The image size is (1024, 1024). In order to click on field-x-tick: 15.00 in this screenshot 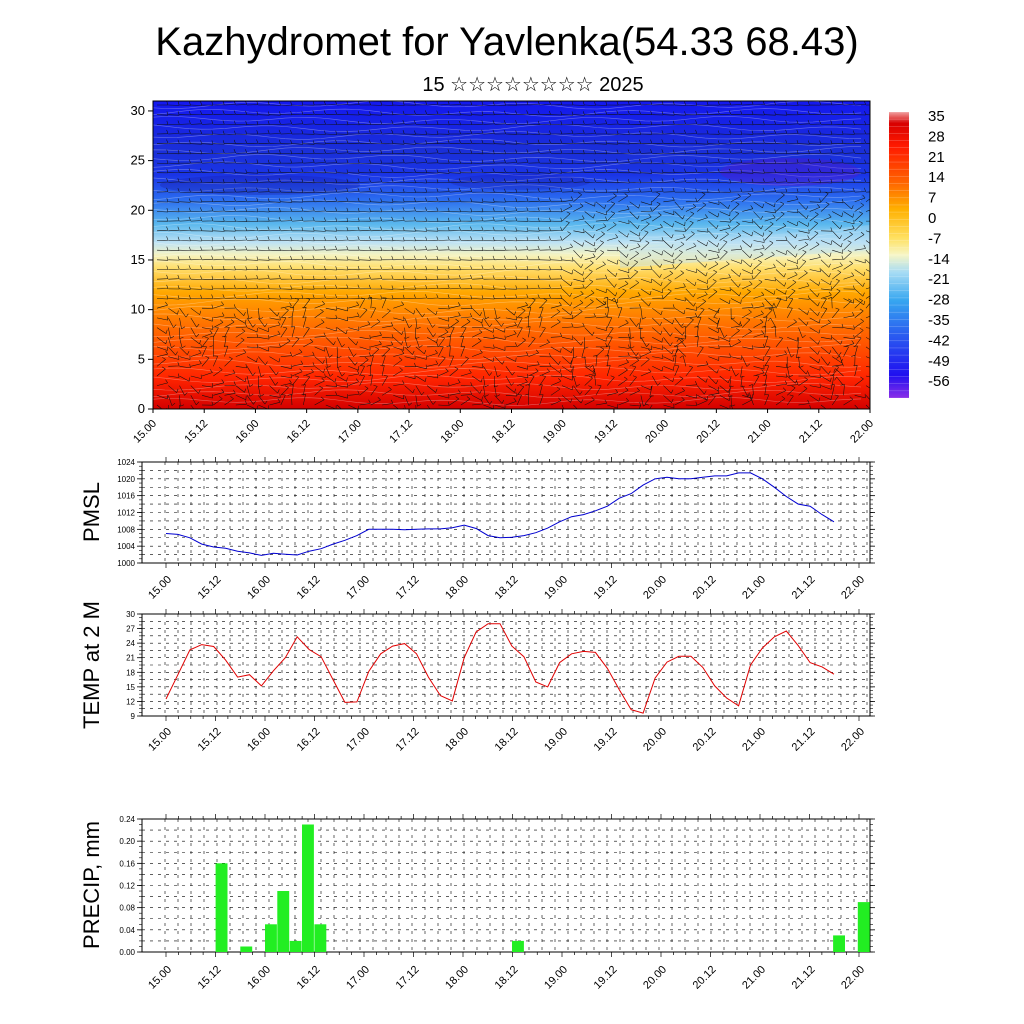, I will do `click(145, 432)`.